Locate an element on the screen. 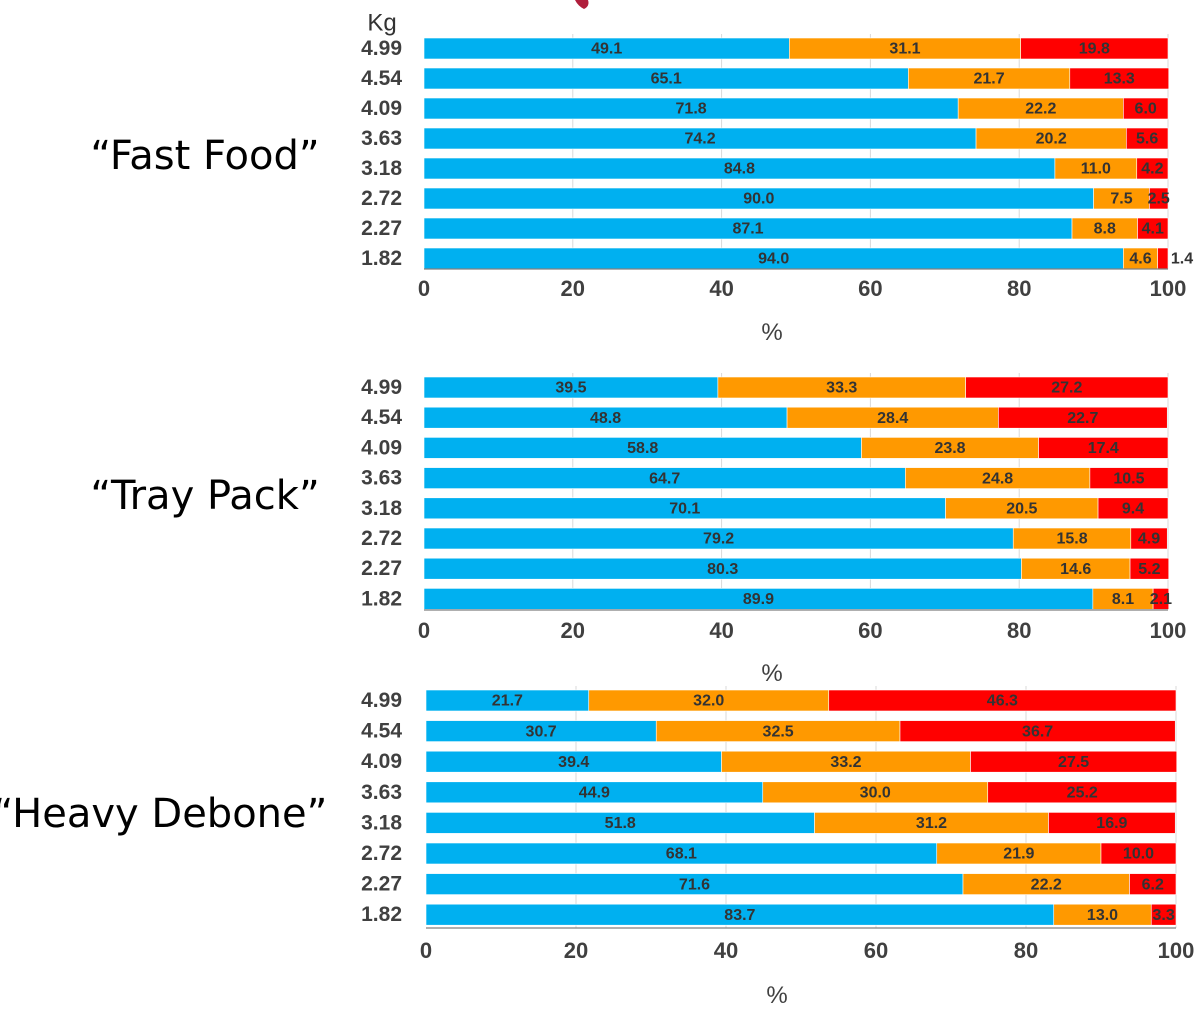 The width and height of the screenshot is (1202, 1012). data-label: 16.9 is located at coordinates (1111, 823).